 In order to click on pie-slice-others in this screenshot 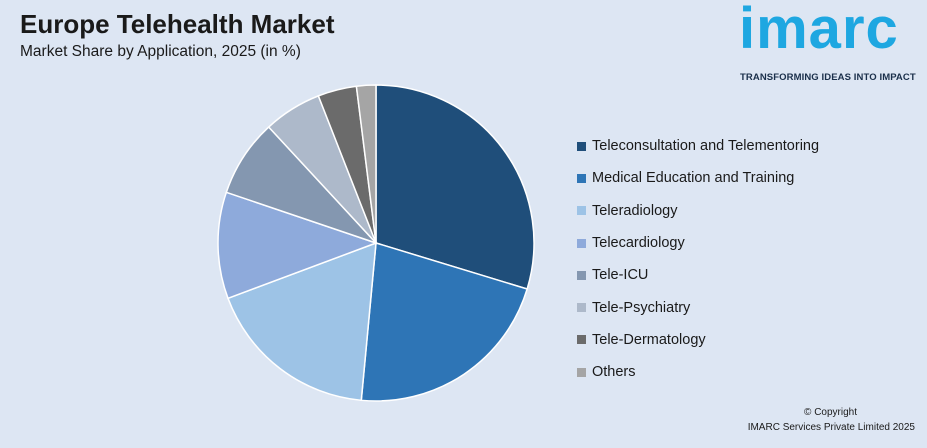, I will do `click(366, 164)`.